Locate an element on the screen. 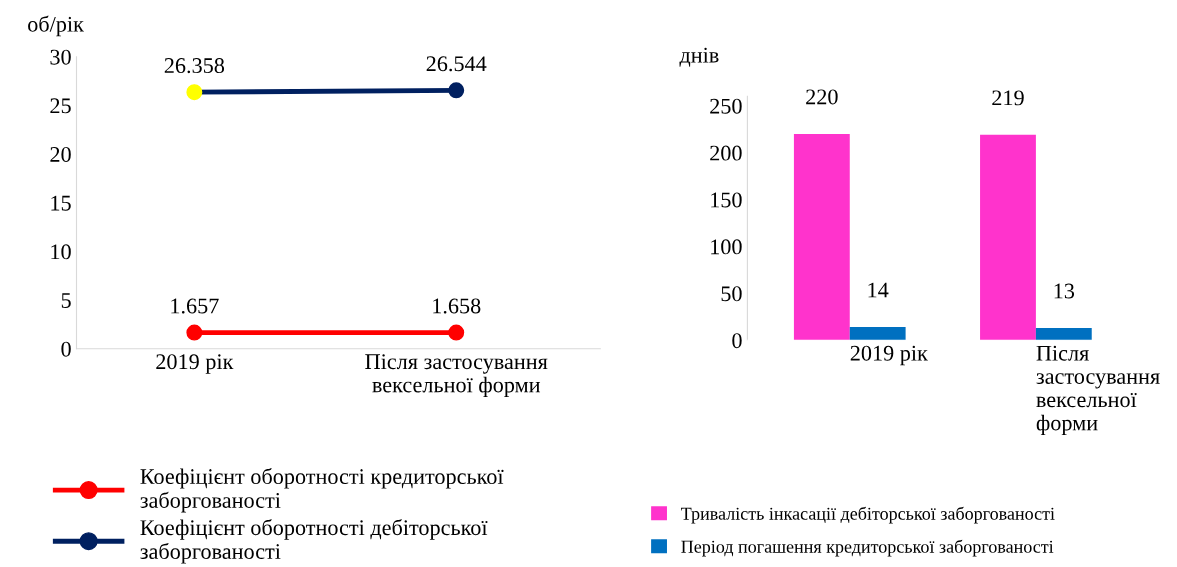 This screenshot has width=1177, height=567. y-tick-label: 50 is located at coordinates (731, 294).